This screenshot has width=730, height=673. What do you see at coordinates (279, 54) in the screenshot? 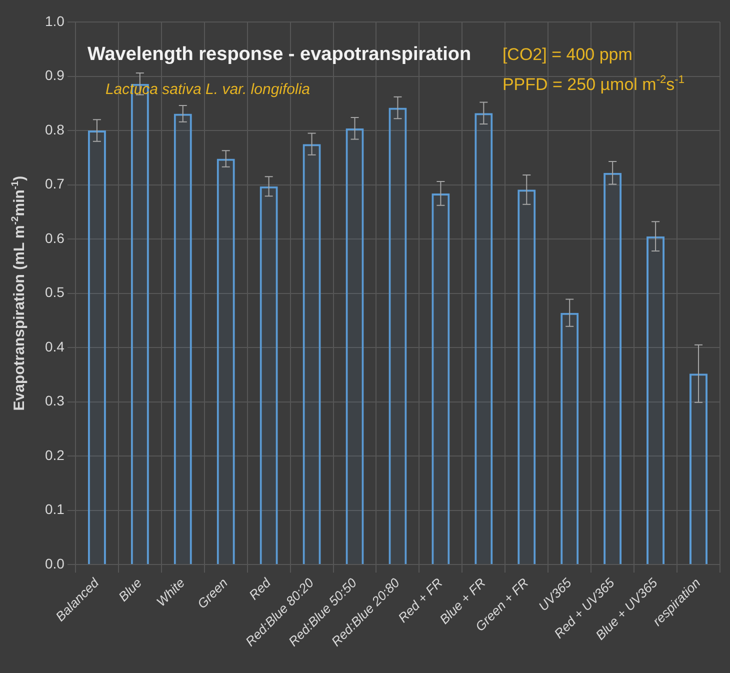
I see `text: Wavelength response - evapotranspiration` at bounding box center [279, 54].